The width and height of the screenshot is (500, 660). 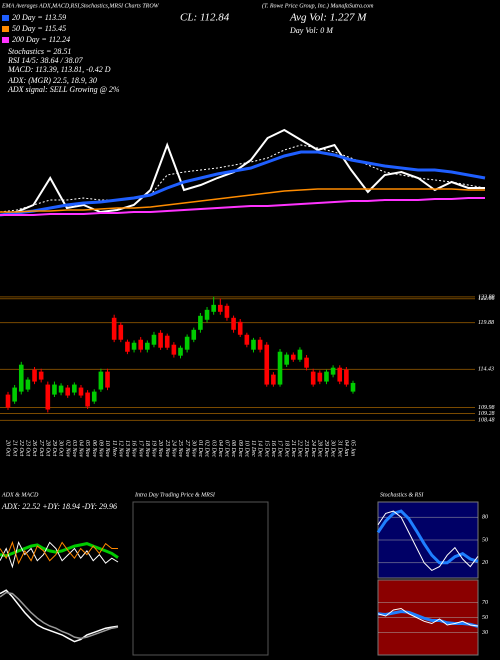 What do you see at coordinates (220, 448) in the screenshot?
I see `x-tick-label: 04 Dec` at bounding box center [220, 448].